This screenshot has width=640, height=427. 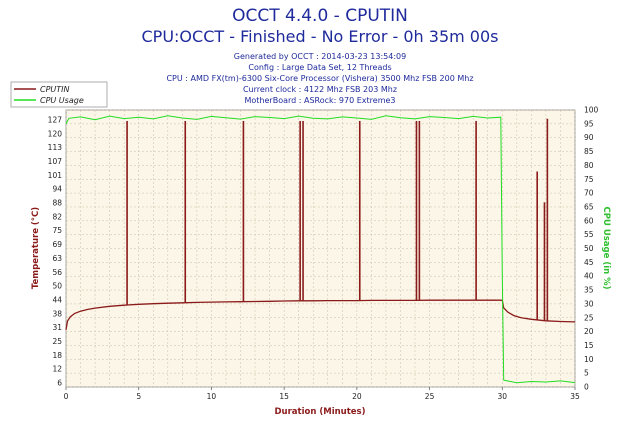 What do you see at coordinates (589, 317) in the screenshot?
I see `y2-tick-label: 25` at bounding box center [589, 317].